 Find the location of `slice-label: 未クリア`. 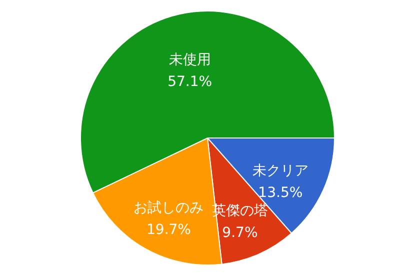

slice-label: 未クリア is located at coordinates (280, 170).